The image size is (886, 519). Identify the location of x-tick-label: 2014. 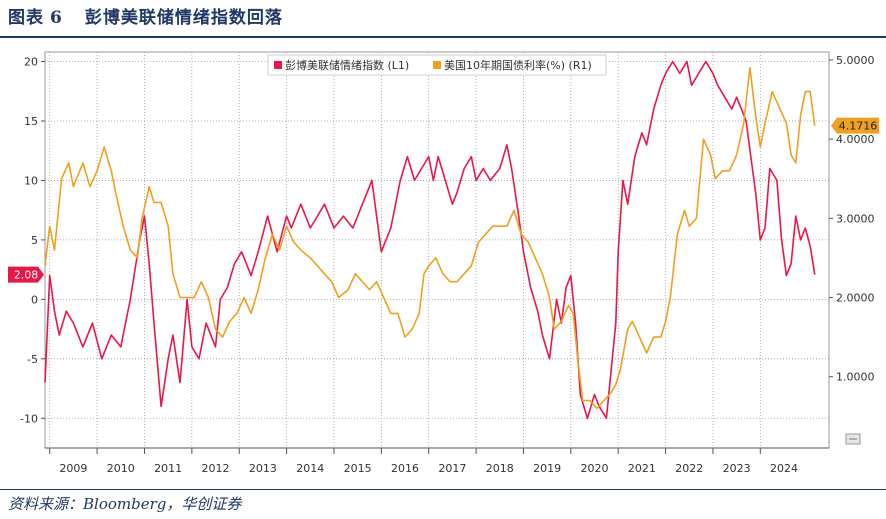
(310, 468).